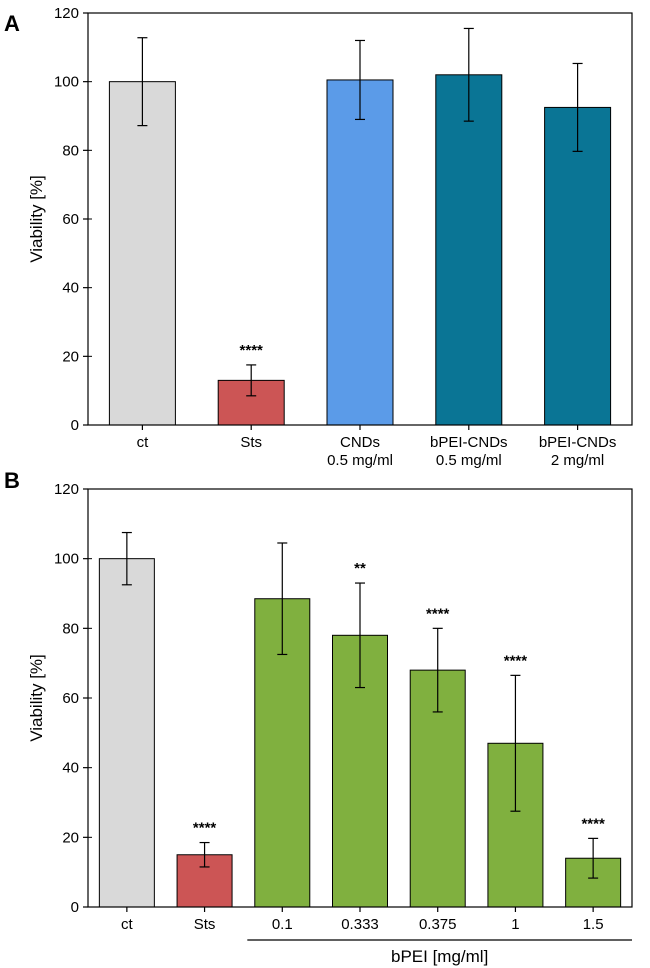  I want to click on panel-letter: A, so click(12, 23).